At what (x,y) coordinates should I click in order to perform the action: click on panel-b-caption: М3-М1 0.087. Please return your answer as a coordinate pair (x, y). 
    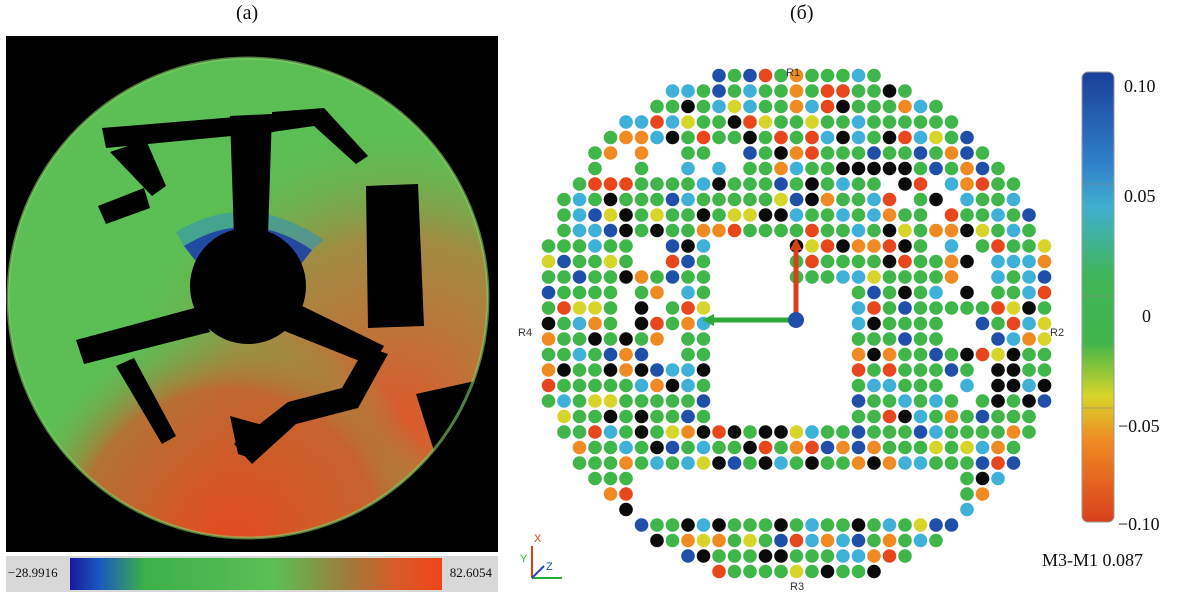
    Looking at the image, I should click on (1093, 560).